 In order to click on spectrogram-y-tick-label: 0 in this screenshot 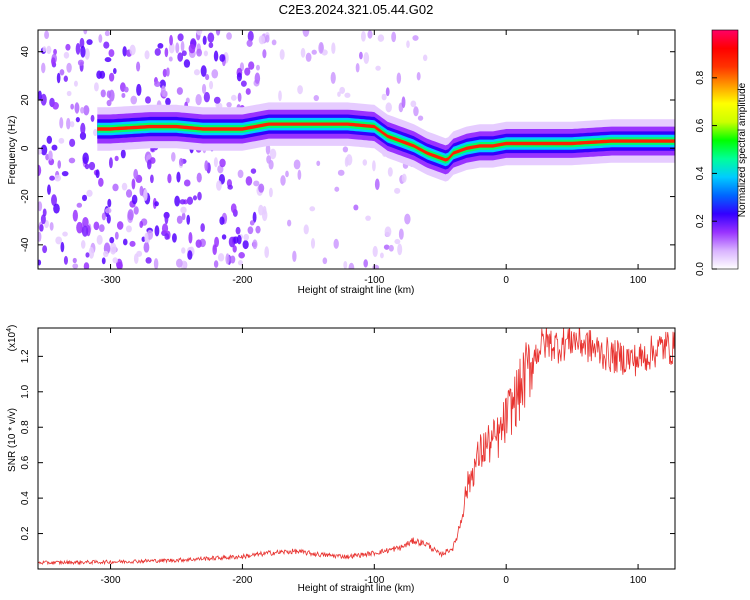, I will do `click(25, 148)`.